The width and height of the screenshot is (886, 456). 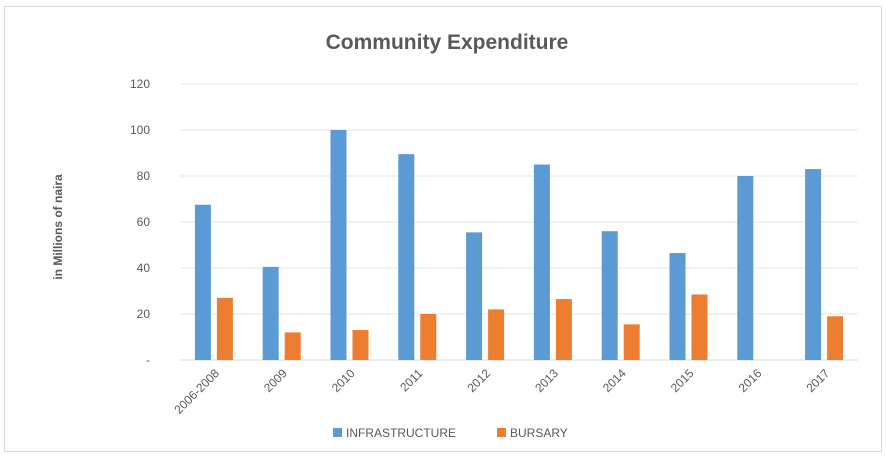 I want to click on bar-bursary-2014, so click(x=631, y=342).